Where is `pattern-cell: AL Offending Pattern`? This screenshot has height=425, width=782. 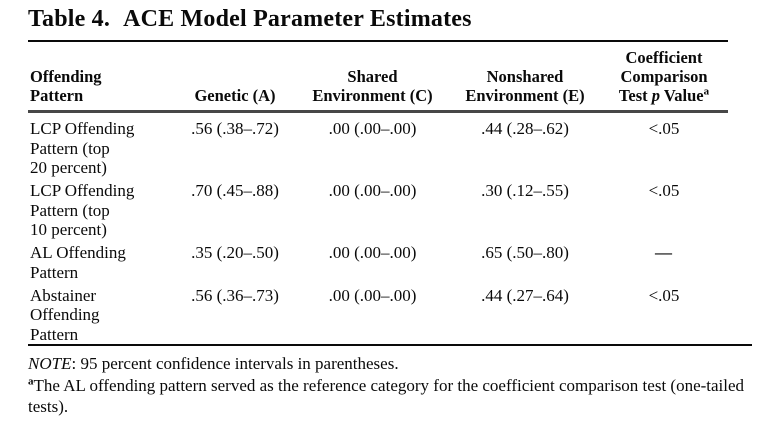
pattern-cell: AL Offending Pattern is located at coordinates (78, 262).